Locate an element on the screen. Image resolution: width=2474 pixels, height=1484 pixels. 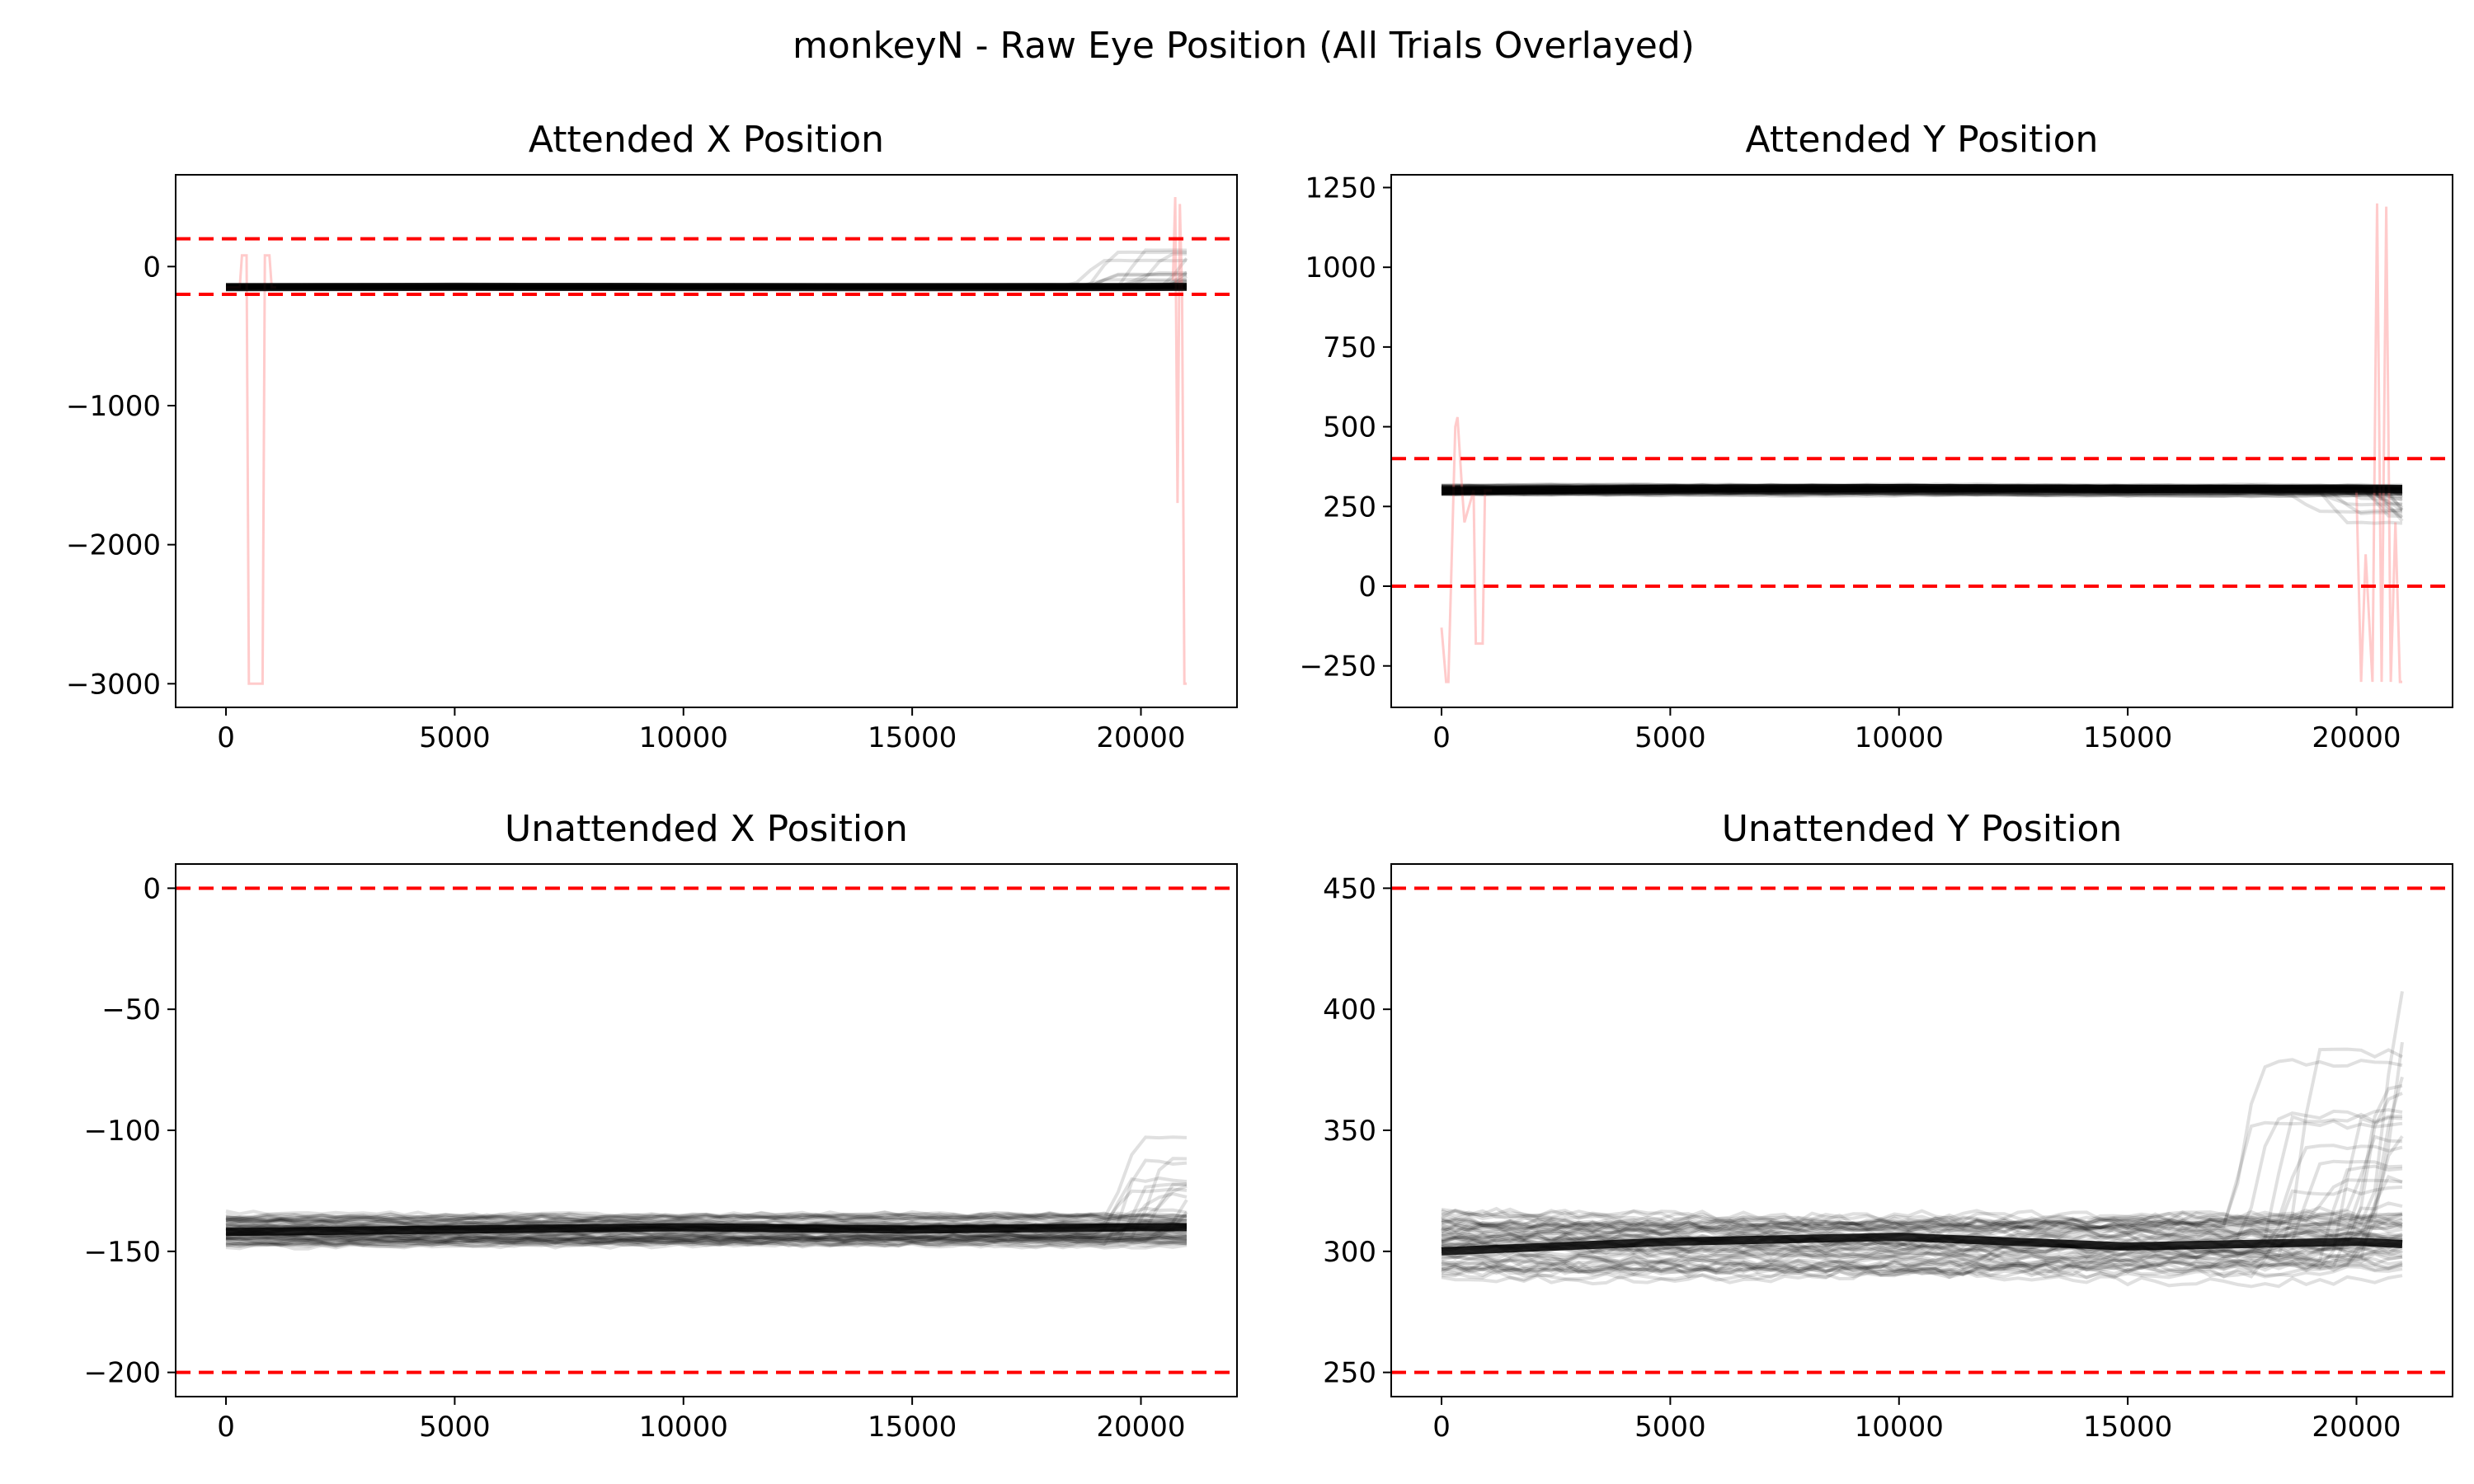
y-tick-label: −3000 is located at coordinates (113, 684).